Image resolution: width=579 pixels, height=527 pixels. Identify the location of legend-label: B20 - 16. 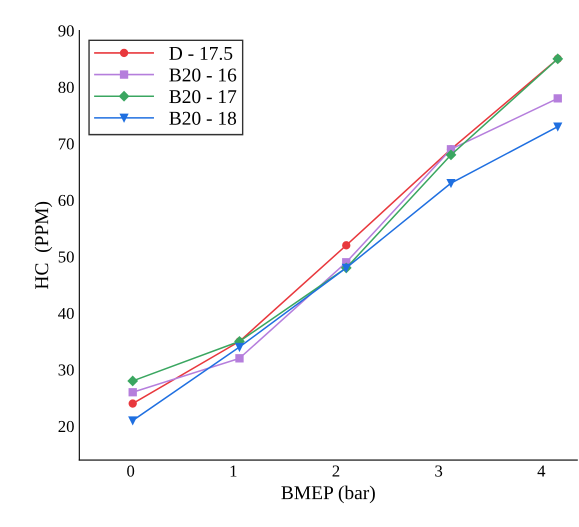
(202, 75).